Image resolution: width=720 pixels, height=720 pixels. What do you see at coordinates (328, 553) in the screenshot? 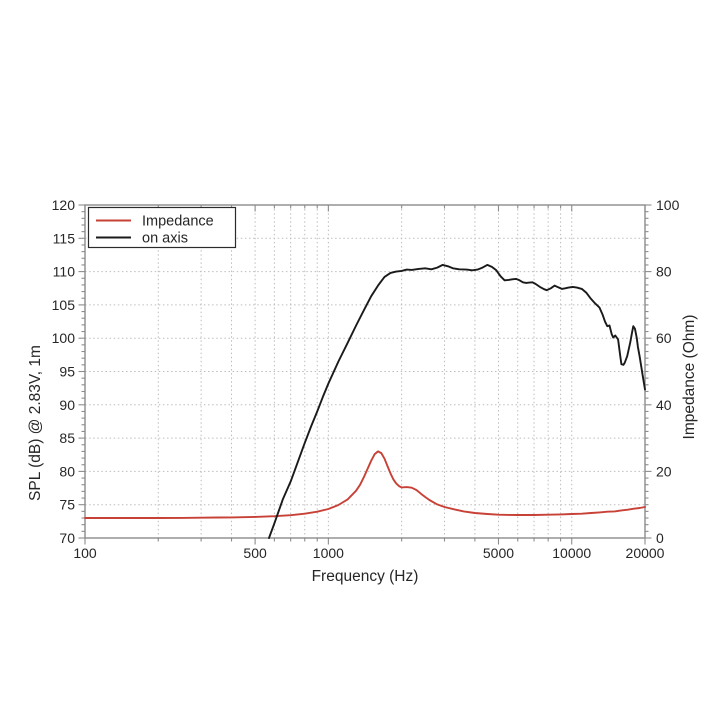
I see `x-tick-label: 1000` at bounding box center [328, 553].